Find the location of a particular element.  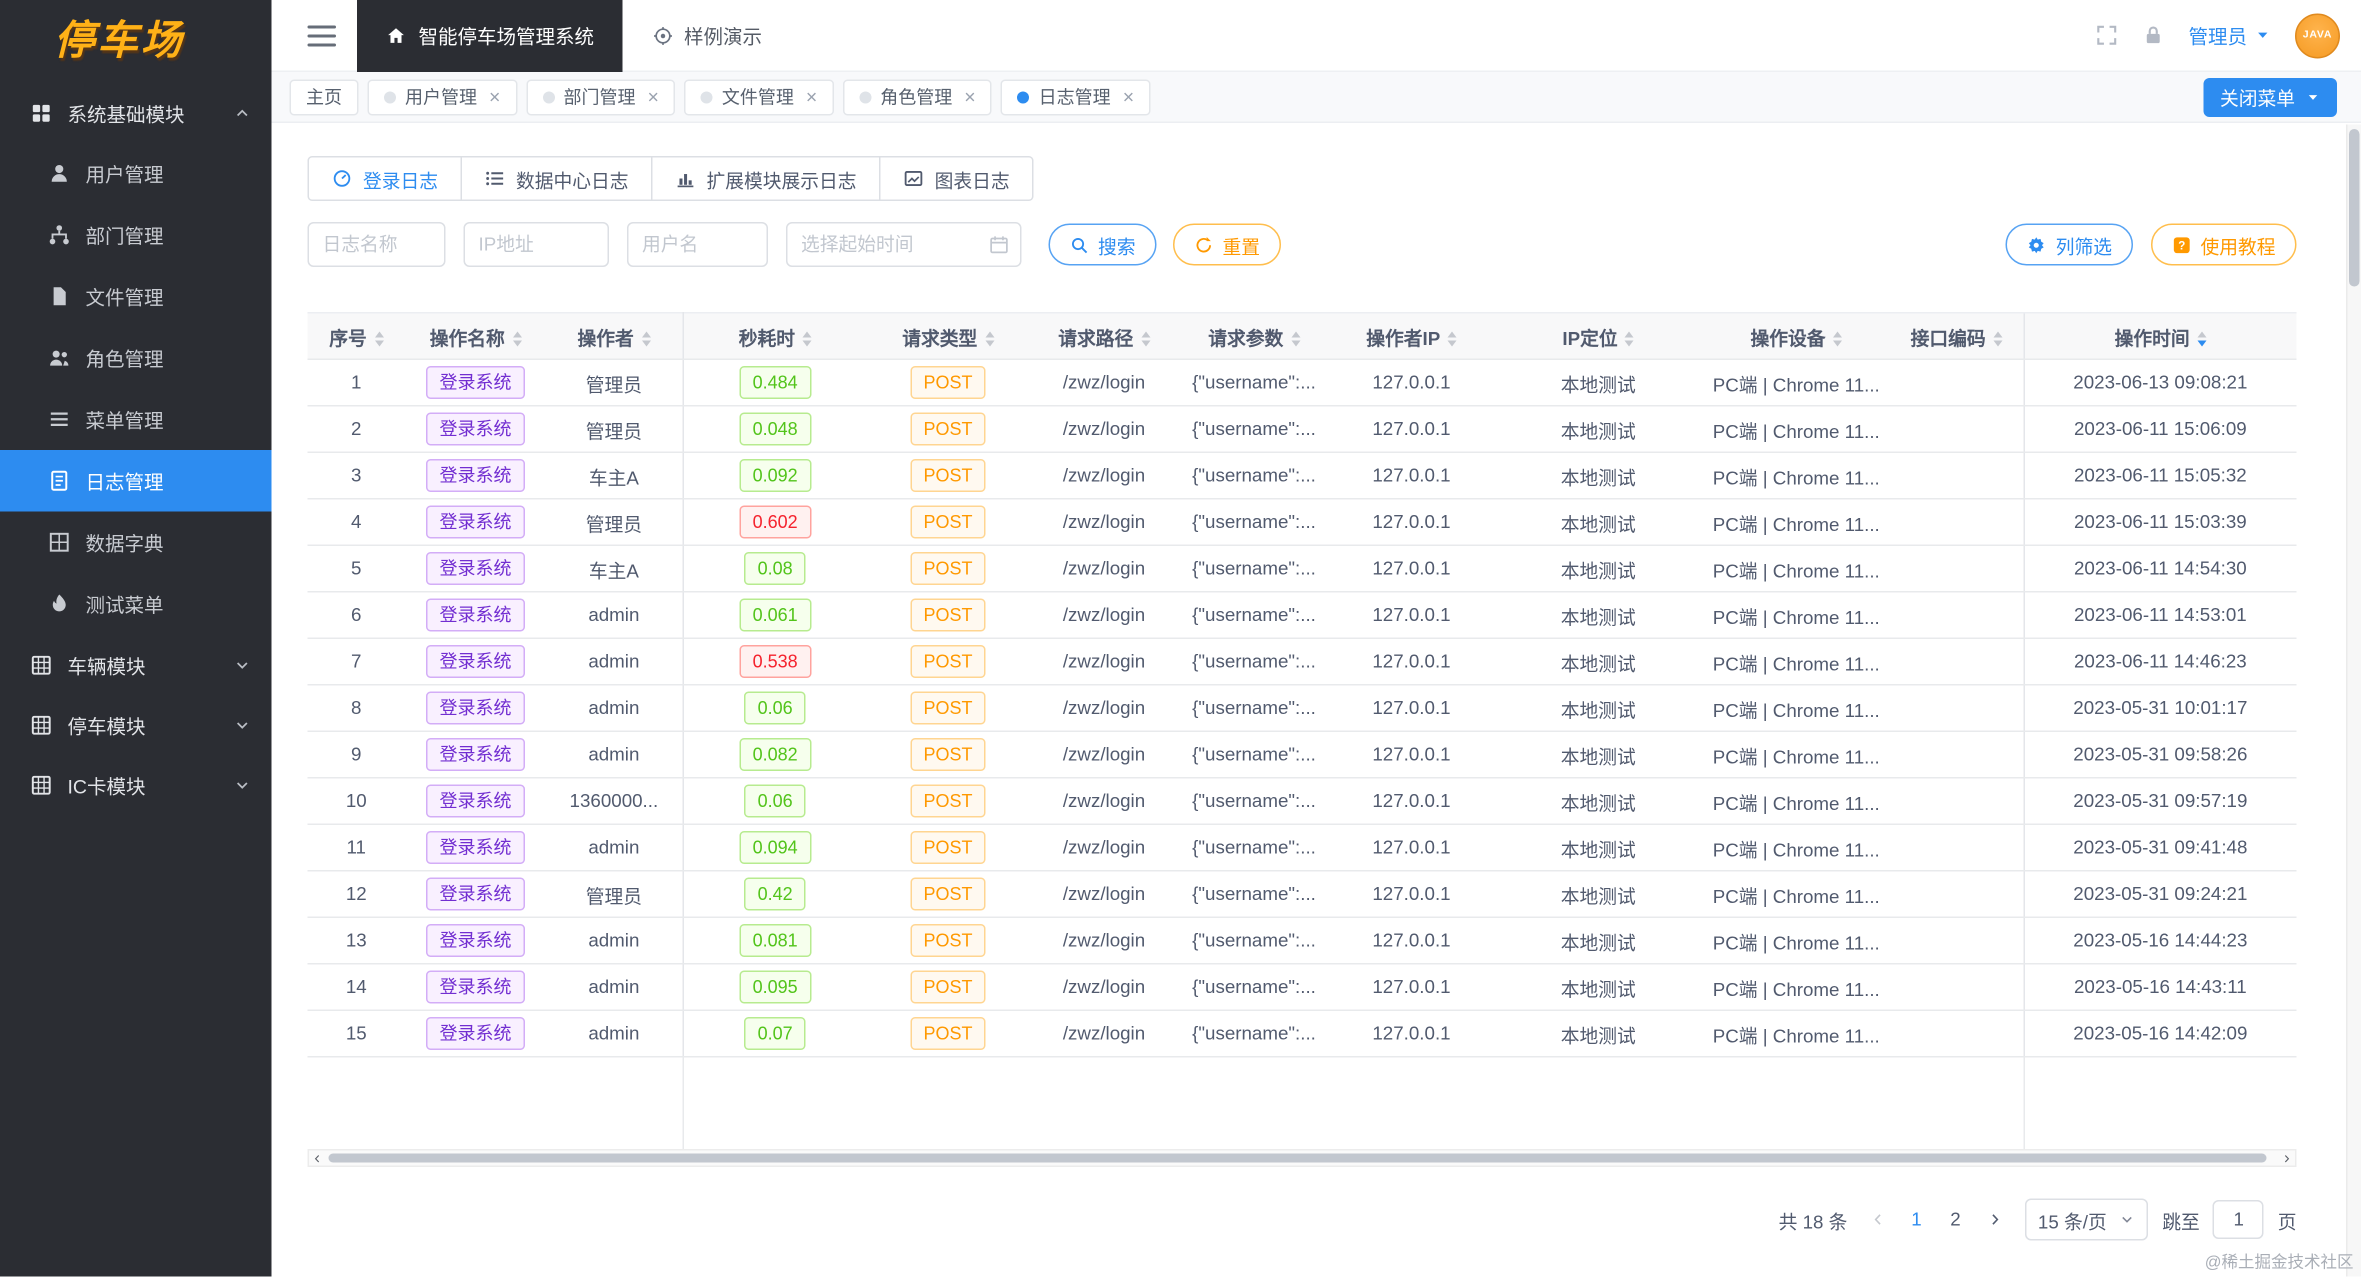

page-button-1: 1 is located at coordinates (1916, 1219).